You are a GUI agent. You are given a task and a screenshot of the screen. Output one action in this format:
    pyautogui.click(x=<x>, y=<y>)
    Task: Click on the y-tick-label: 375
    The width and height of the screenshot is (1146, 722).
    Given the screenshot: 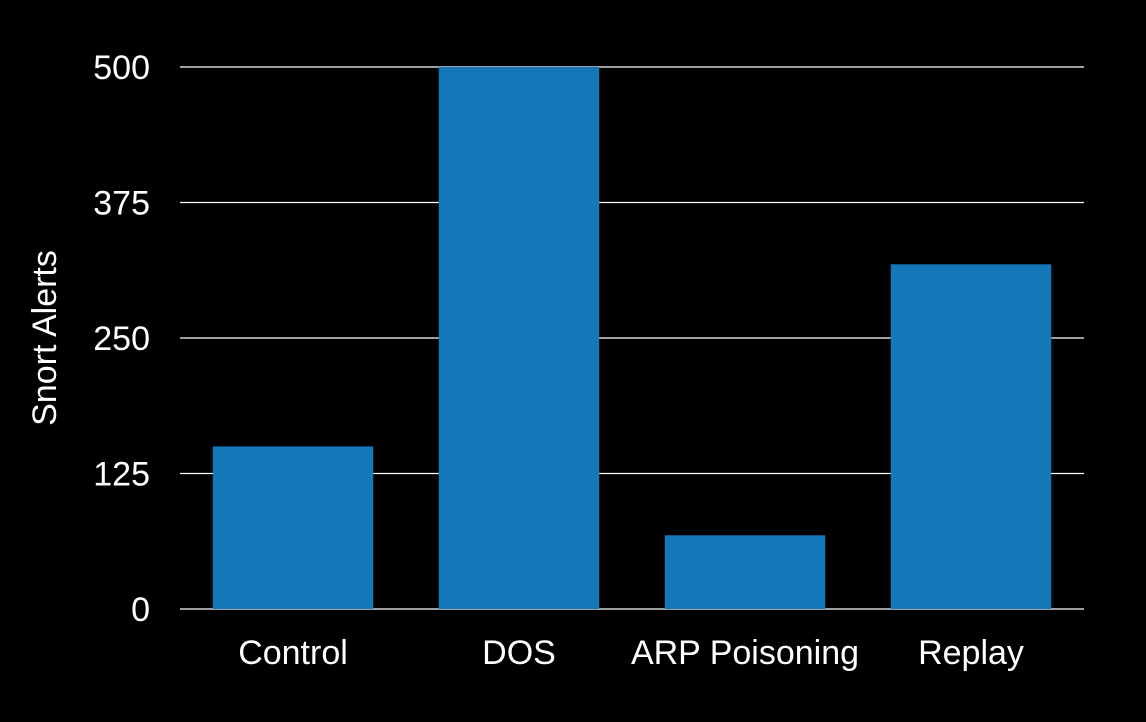 What is the action you would take?
    pyautogui.click(x=121, y=204)
    